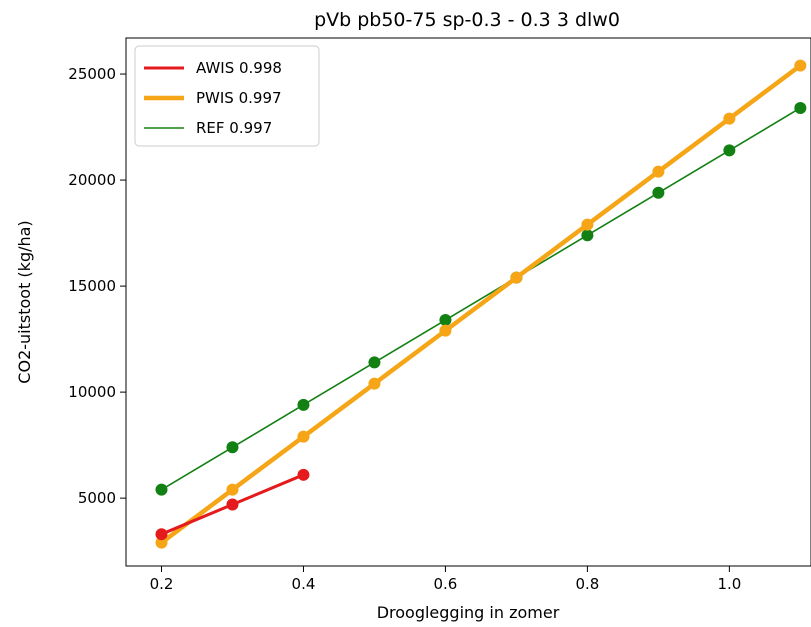 The height and width of the screenshot is (627, 811). Describe the element at coordinates (729, 584) in the screenshot. I see `x-tick-label: 1.0` at that location.